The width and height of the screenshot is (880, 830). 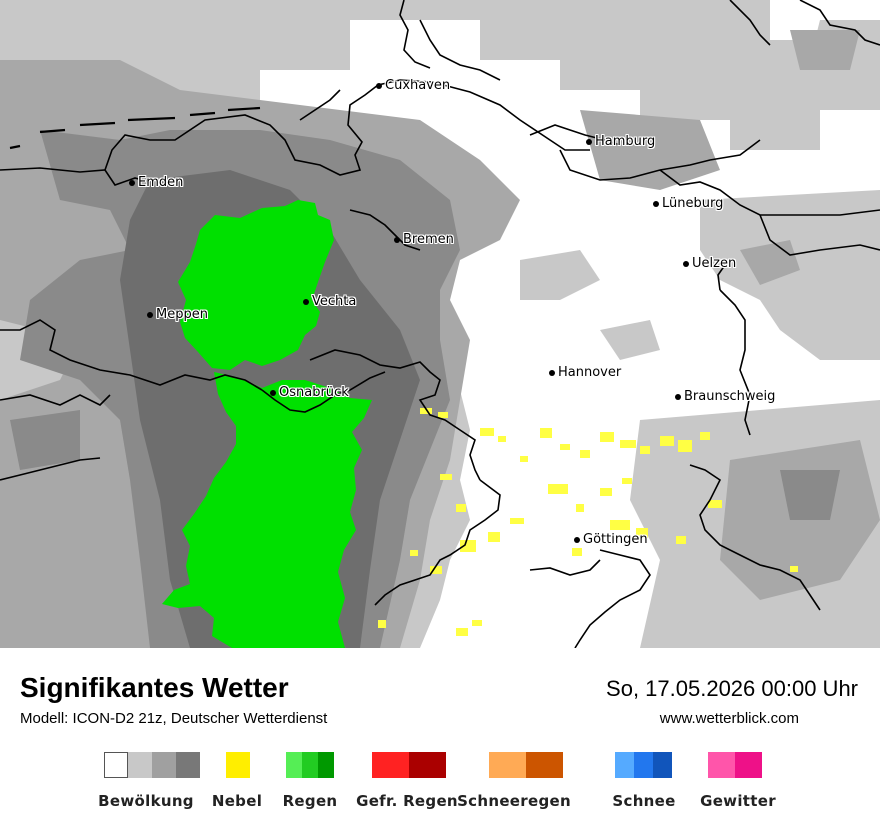 What do you see at coordinates (514, 801) in the screenshot?
I see `legend-label: Schneeregen` at bounding box center [514, 801].